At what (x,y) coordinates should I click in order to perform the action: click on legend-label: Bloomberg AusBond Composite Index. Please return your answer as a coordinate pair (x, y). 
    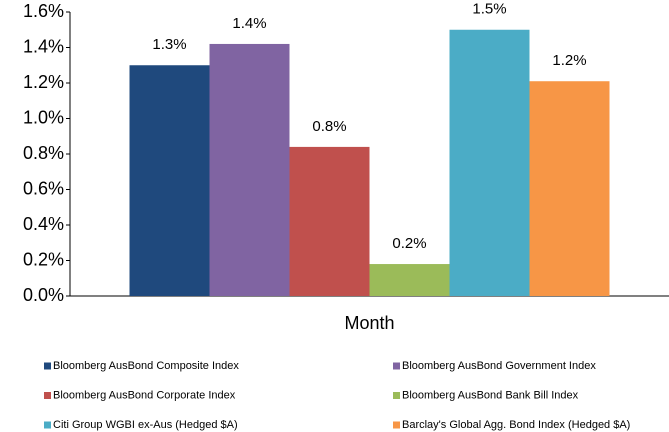
    Looking at the image, I should click on (146, 366).